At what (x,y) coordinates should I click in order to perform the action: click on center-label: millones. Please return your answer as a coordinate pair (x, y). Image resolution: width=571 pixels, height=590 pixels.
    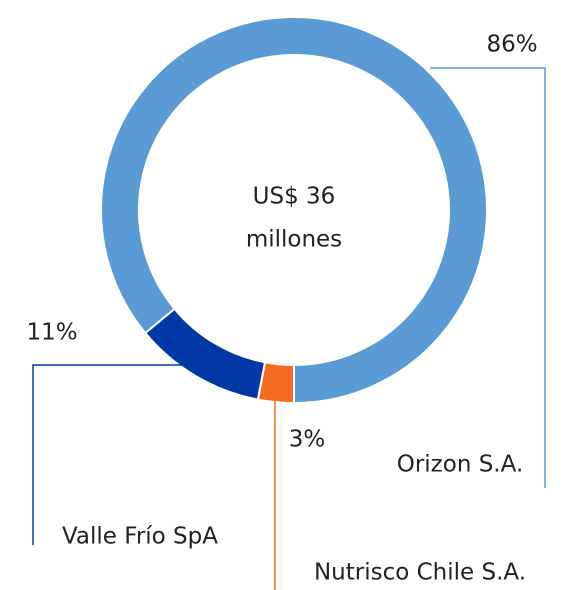
    Looking at the image, I should click on (294, 240).